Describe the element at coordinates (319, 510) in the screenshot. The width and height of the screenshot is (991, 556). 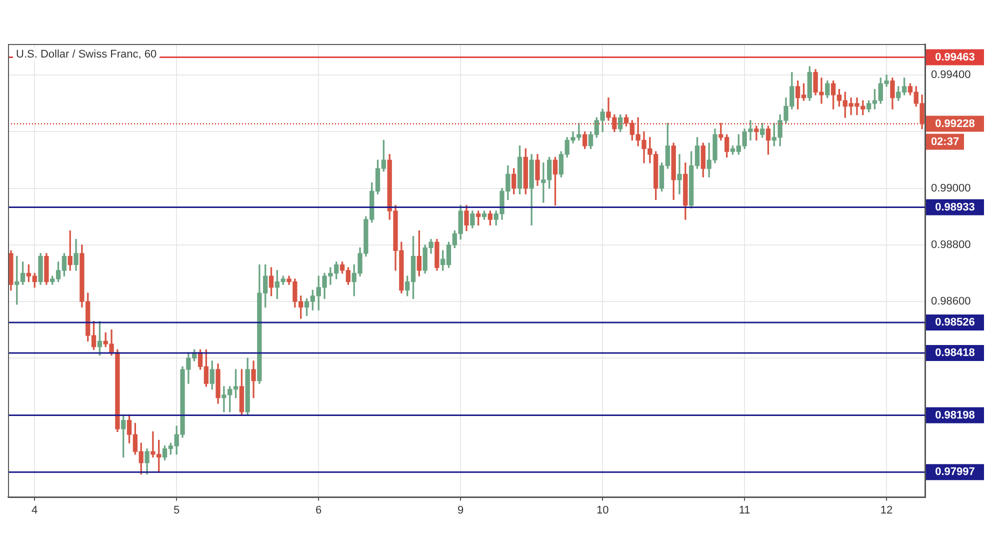
I see `x-tick-label: 6` at that location.